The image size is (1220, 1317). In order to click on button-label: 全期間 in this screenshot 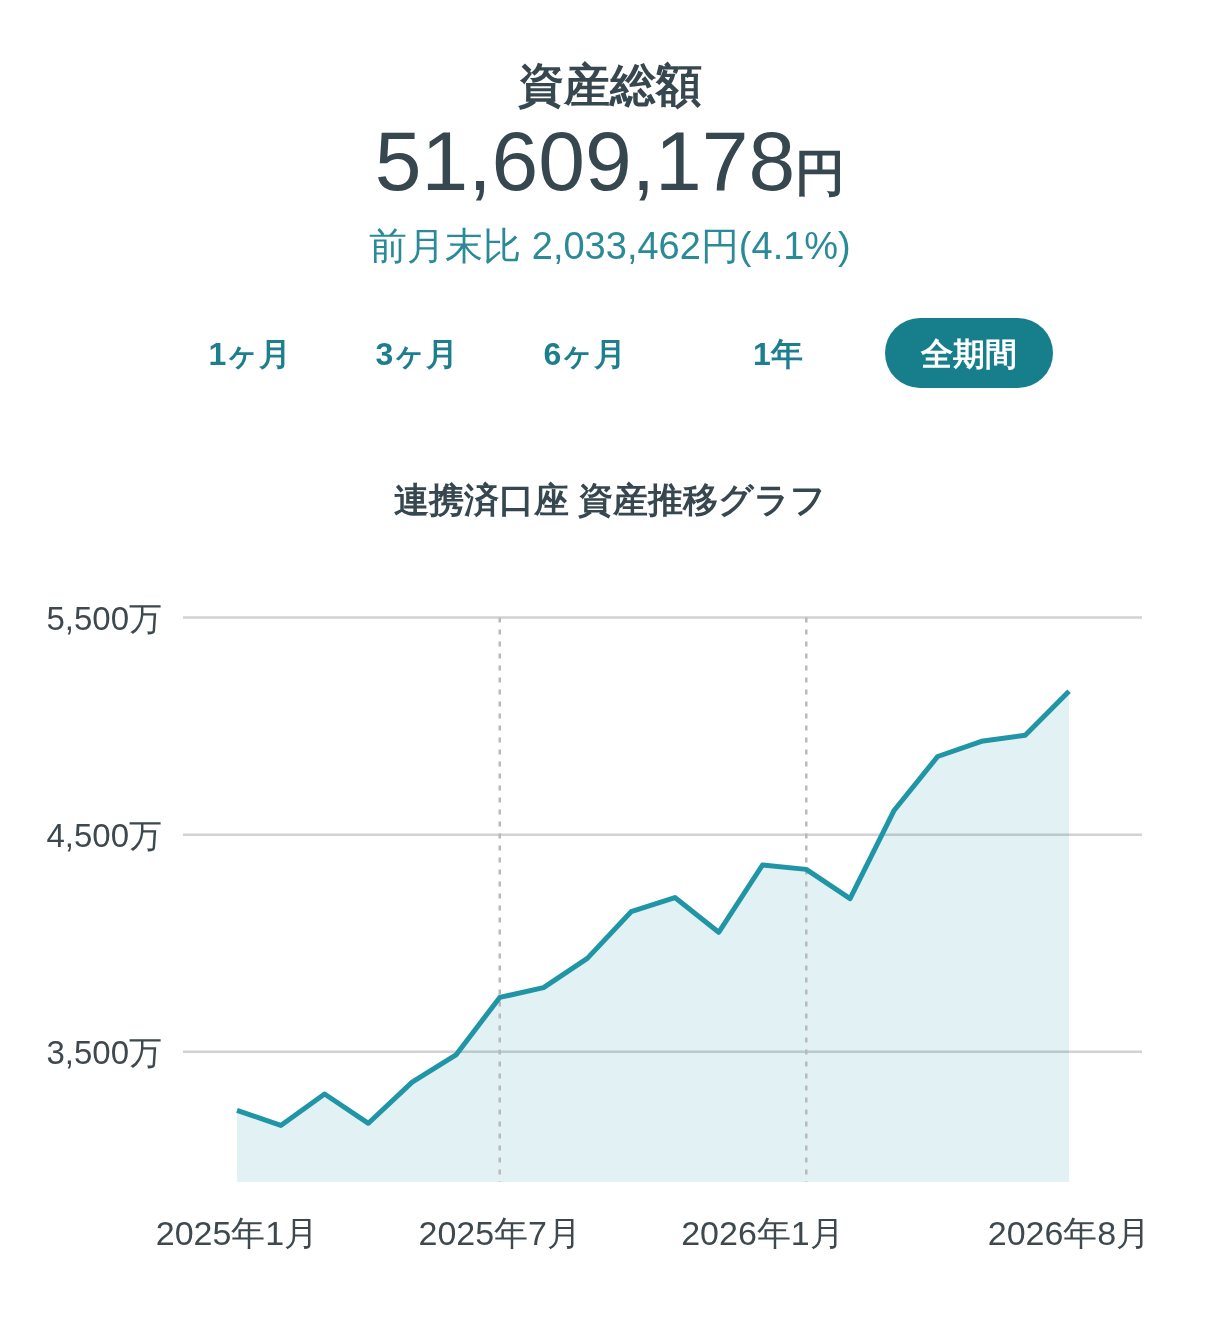, I will do `click(969, 354)`.